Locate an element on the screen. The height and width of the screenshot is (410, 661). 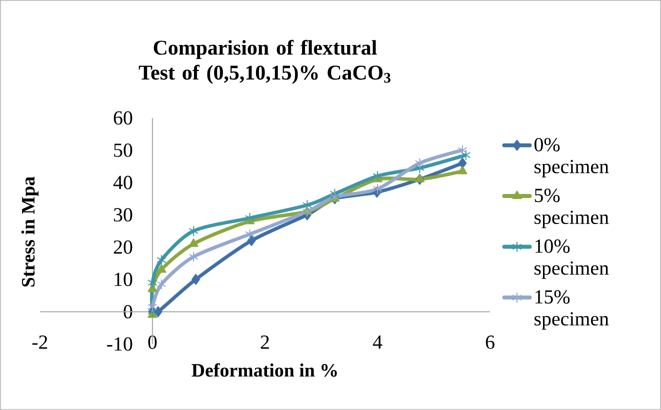
y-tick-label: 10 is located at coordinates (123, 279).